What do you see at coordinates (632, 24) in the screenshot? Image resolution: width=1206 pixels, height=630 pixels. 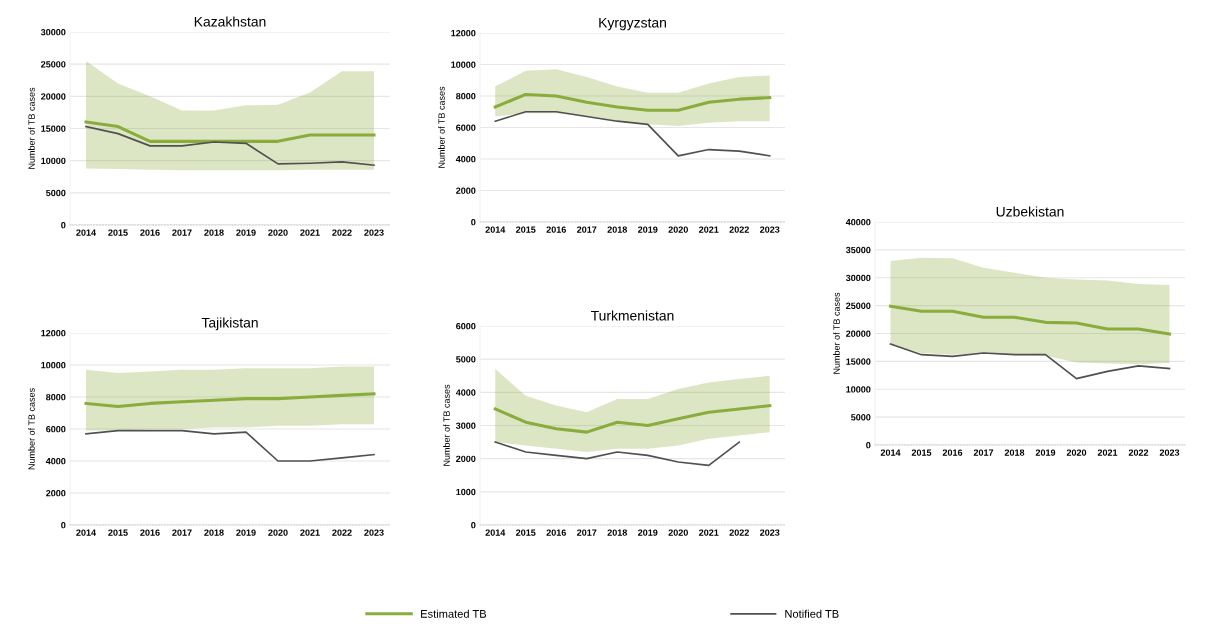 I see `chart-title: Kyrgyzstan` at bounding box center [632, 24].